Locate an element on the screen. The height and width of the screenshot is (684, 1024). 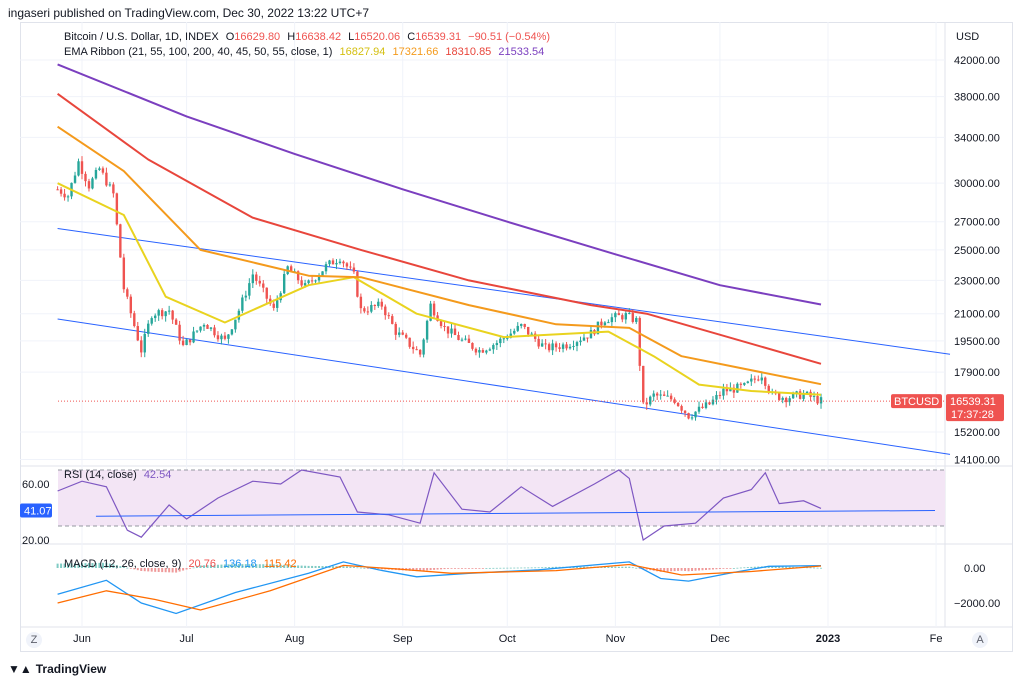
rsi-band-fill is located at coordinates (501, 498).